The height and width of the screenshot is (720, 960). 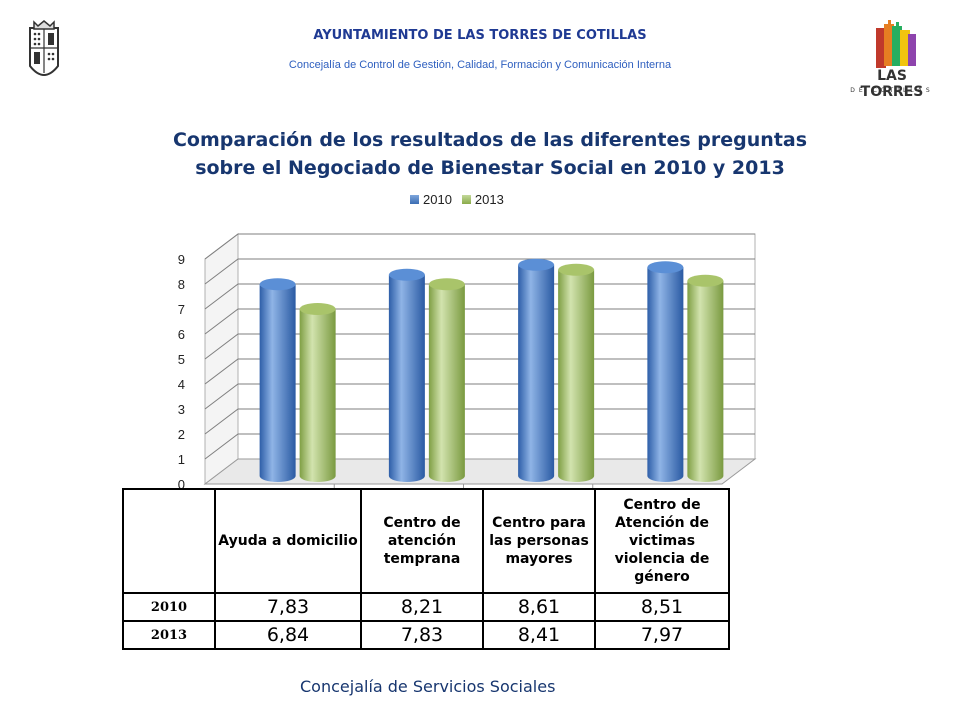 I want to click on y-tick-label: 5, so click(x=181, y=359).